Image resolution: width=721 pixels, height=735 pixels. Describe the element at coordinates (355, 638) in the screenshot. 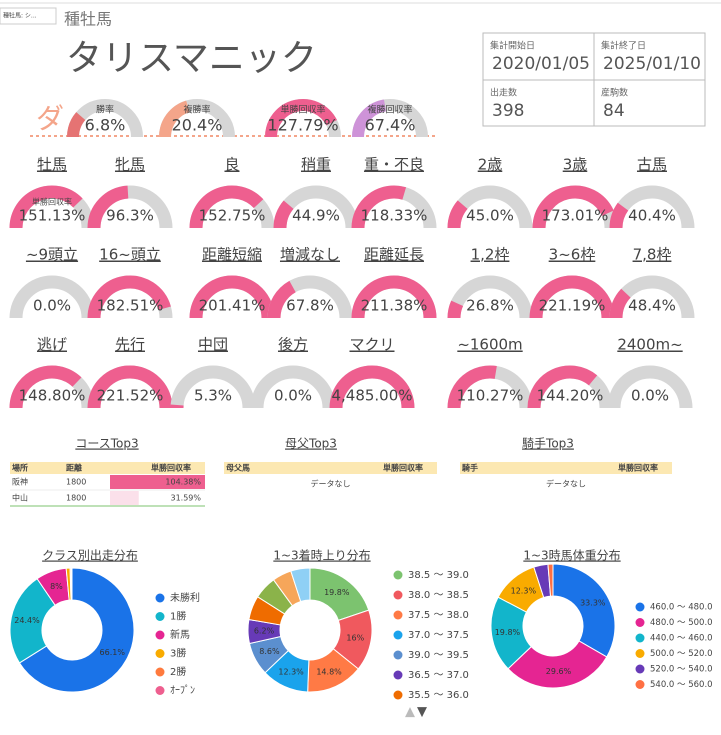

I see `slice-label: 16%` at that location.